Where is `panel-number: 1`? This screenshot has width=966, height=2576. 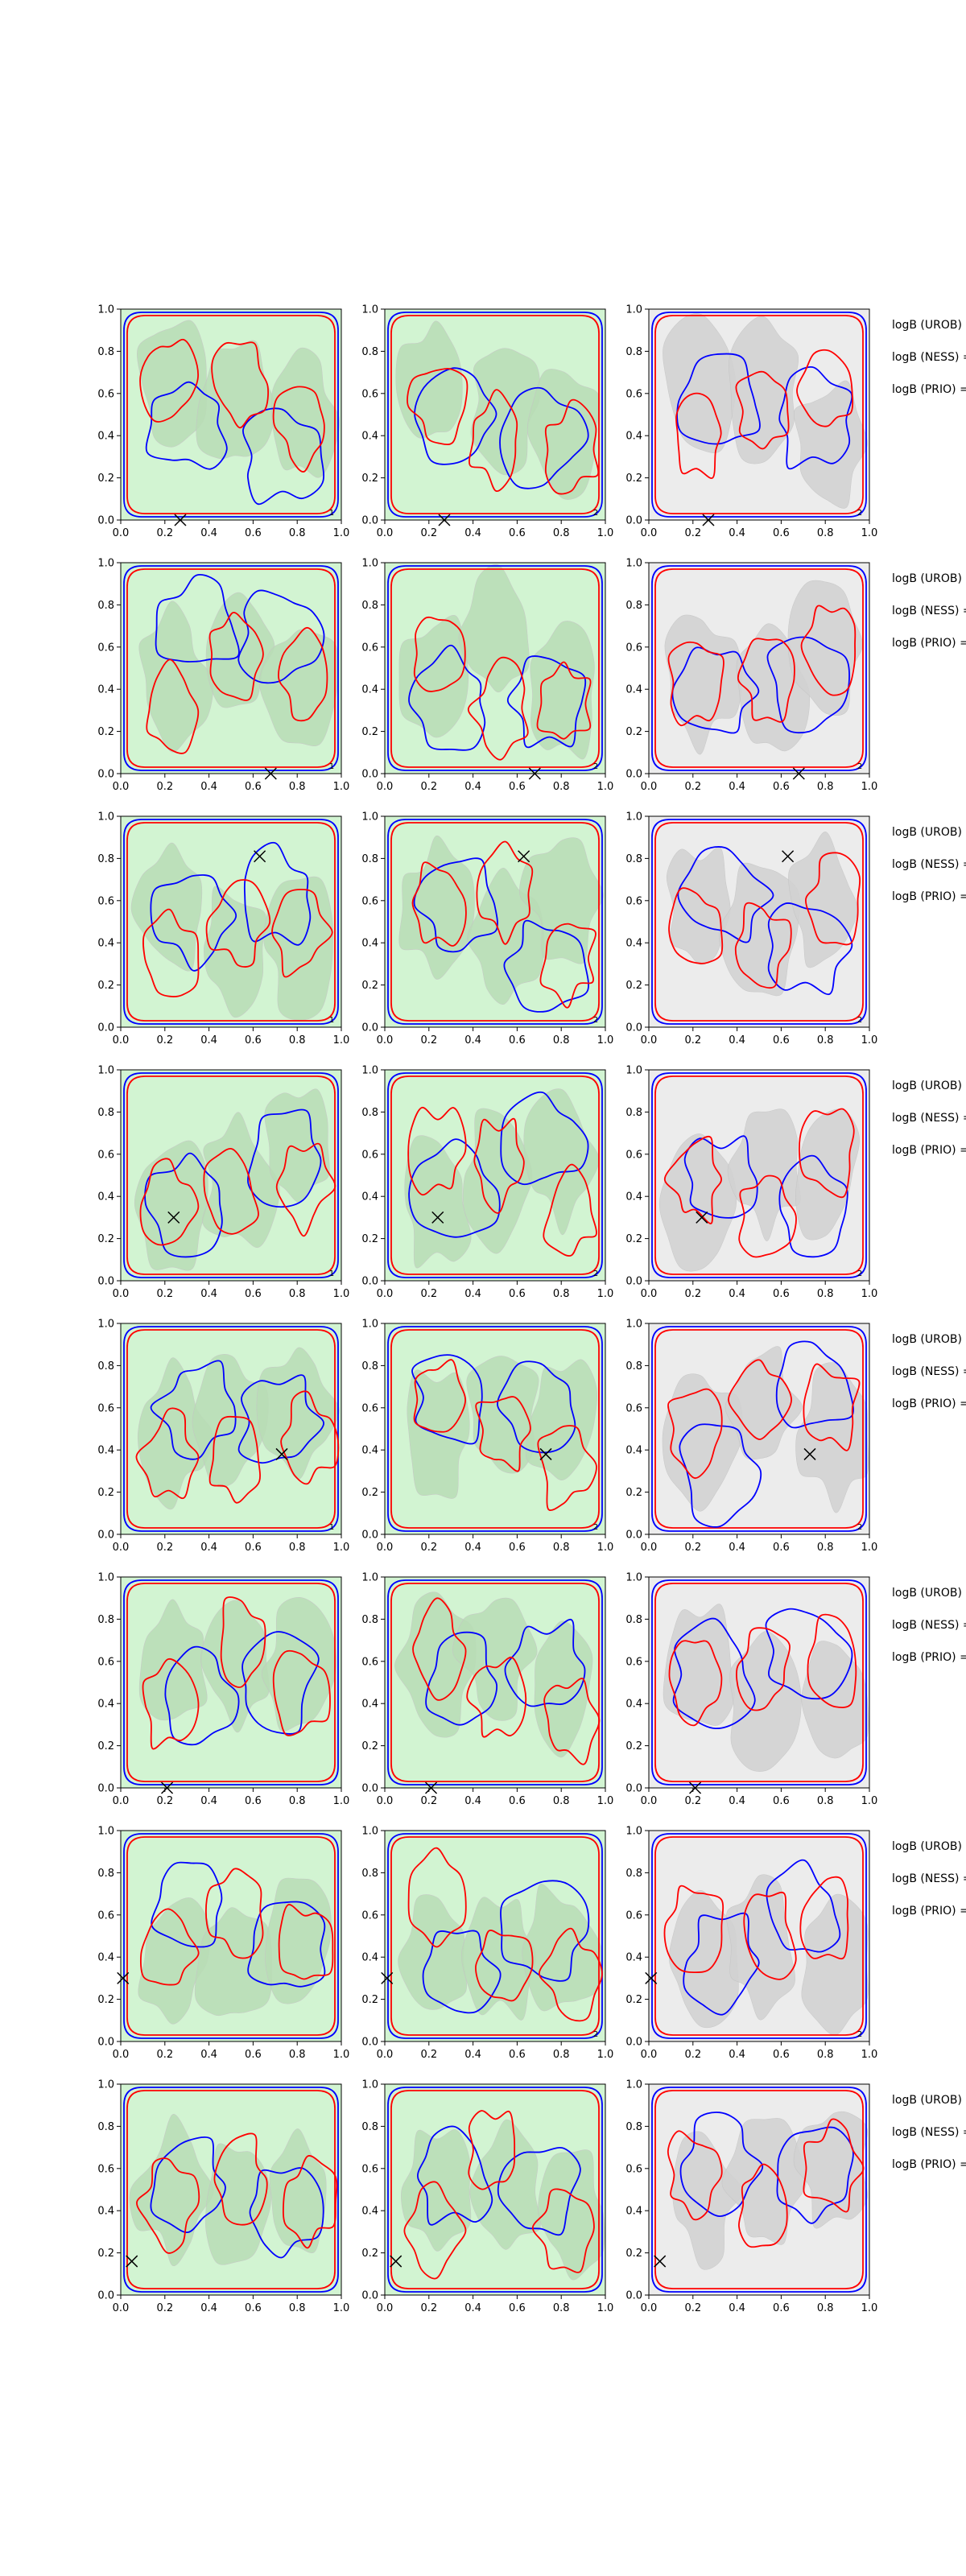 panel-number: 1 is located at coordinates (331, 513).